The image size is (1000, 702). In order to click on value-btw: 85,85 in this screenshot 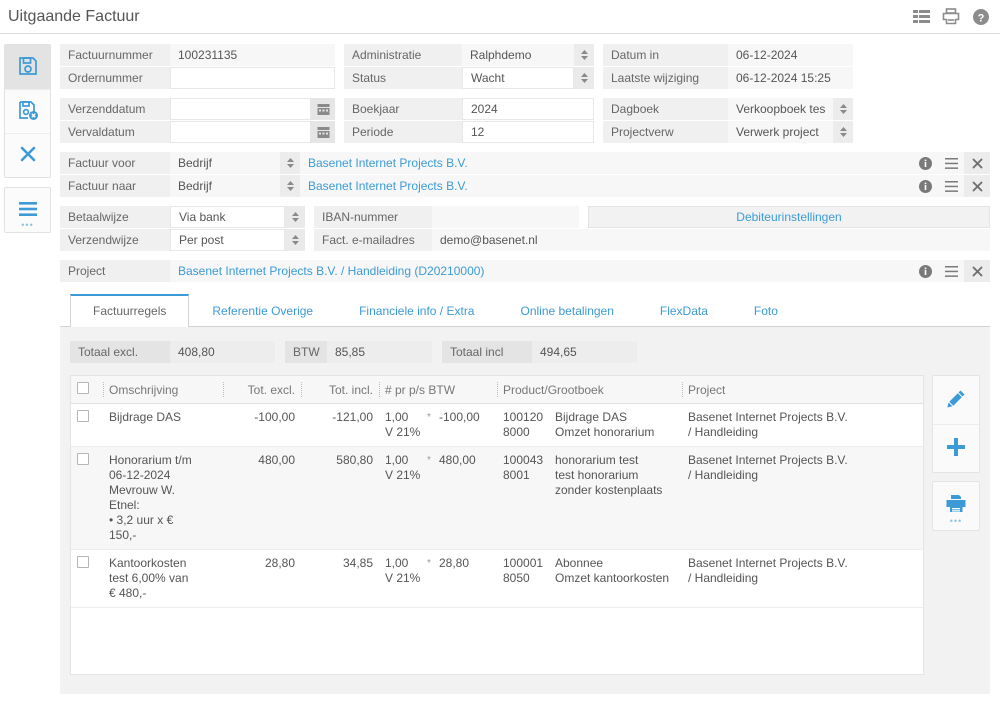, I will do `click(379, 352)`.